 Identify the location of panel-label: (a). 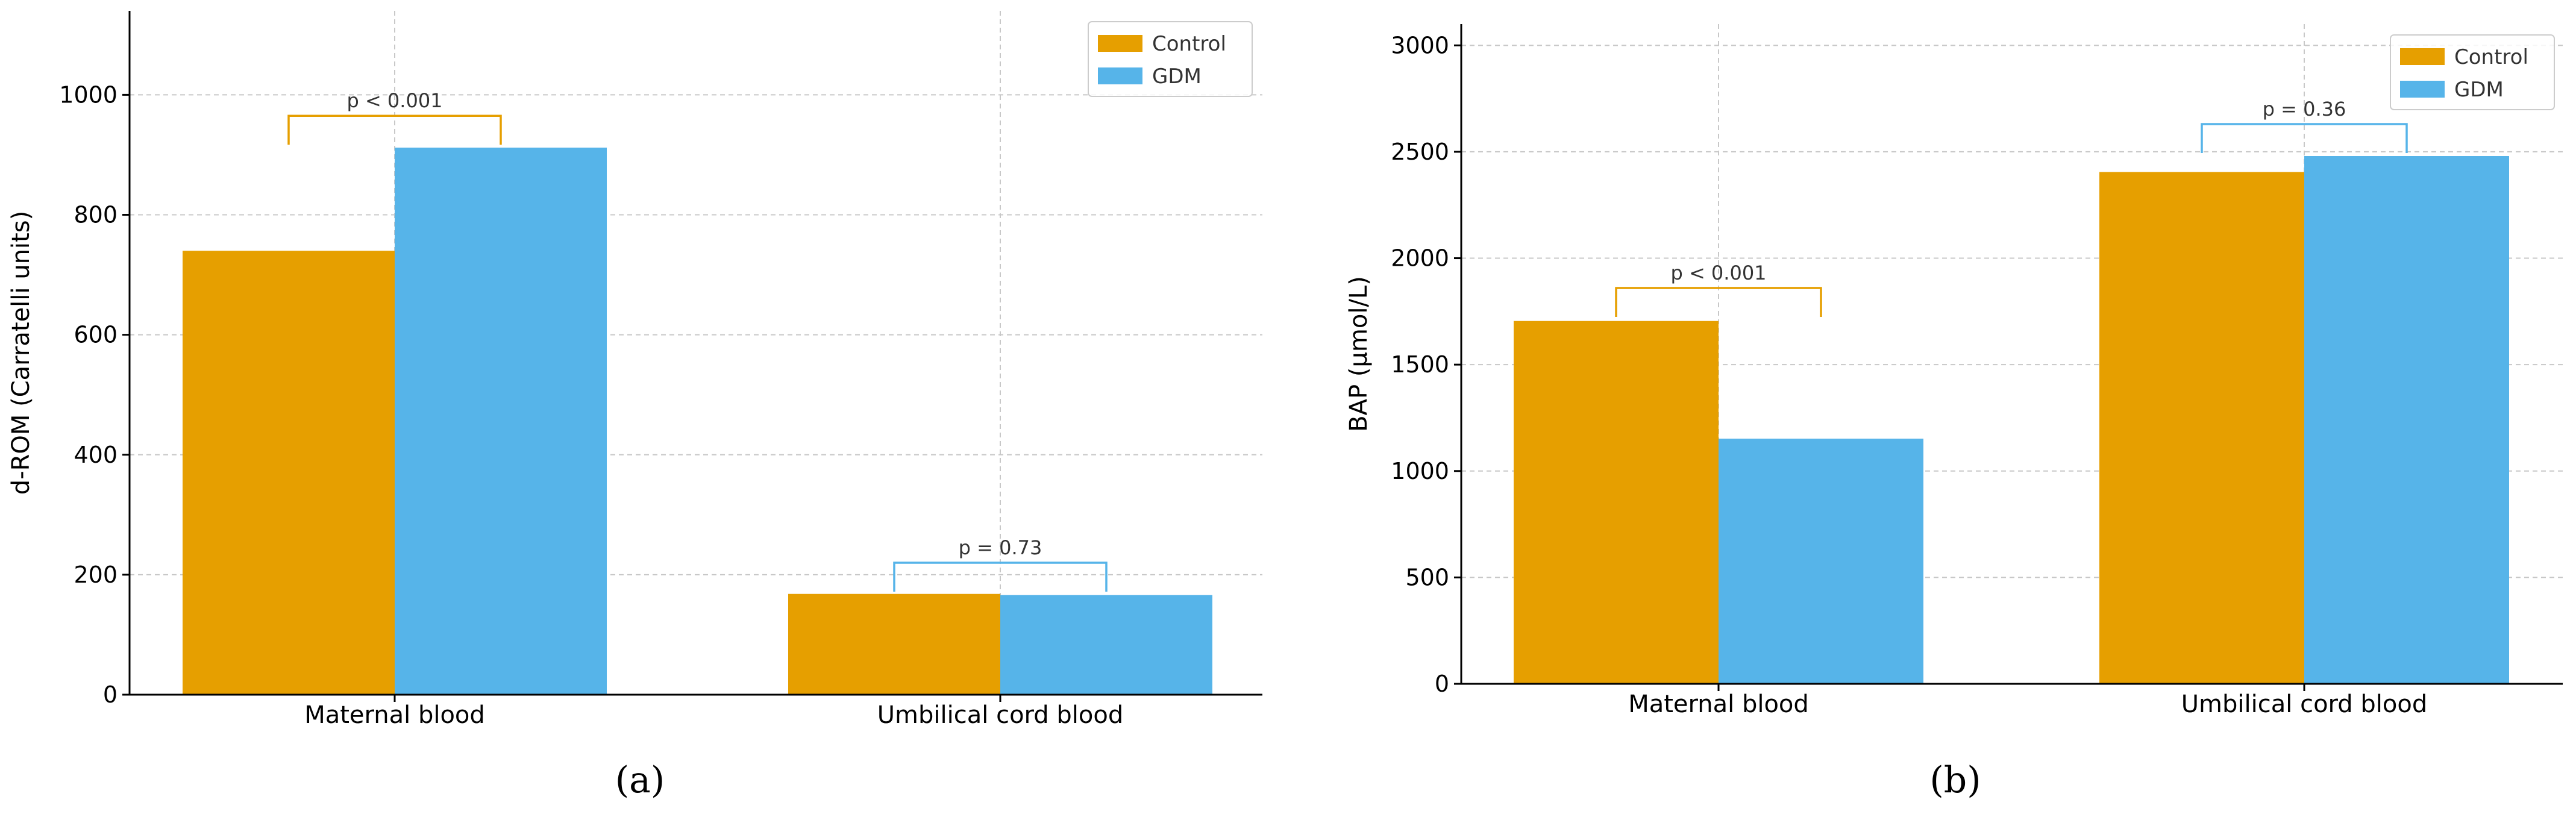
(640, 780).